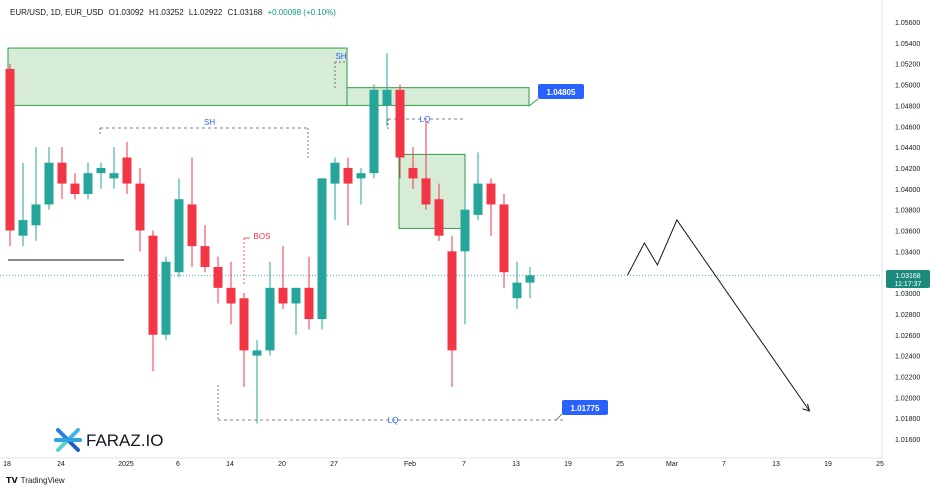 This screenshot has height=492, width=936. I want to click on close-value: C1.03168, so click(245, 12).